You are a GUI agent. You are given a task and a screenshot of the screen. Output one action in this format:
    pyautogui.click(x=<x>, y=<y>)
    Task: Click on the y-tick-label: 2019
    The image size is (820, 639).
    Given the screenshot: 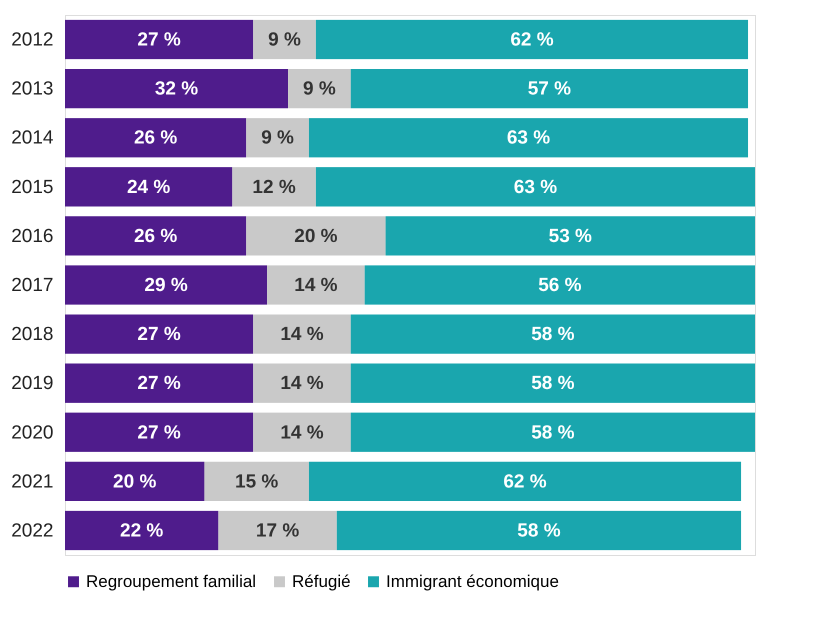 What is the action you would take?
    pyautogui.click(x=32, y=383)
    